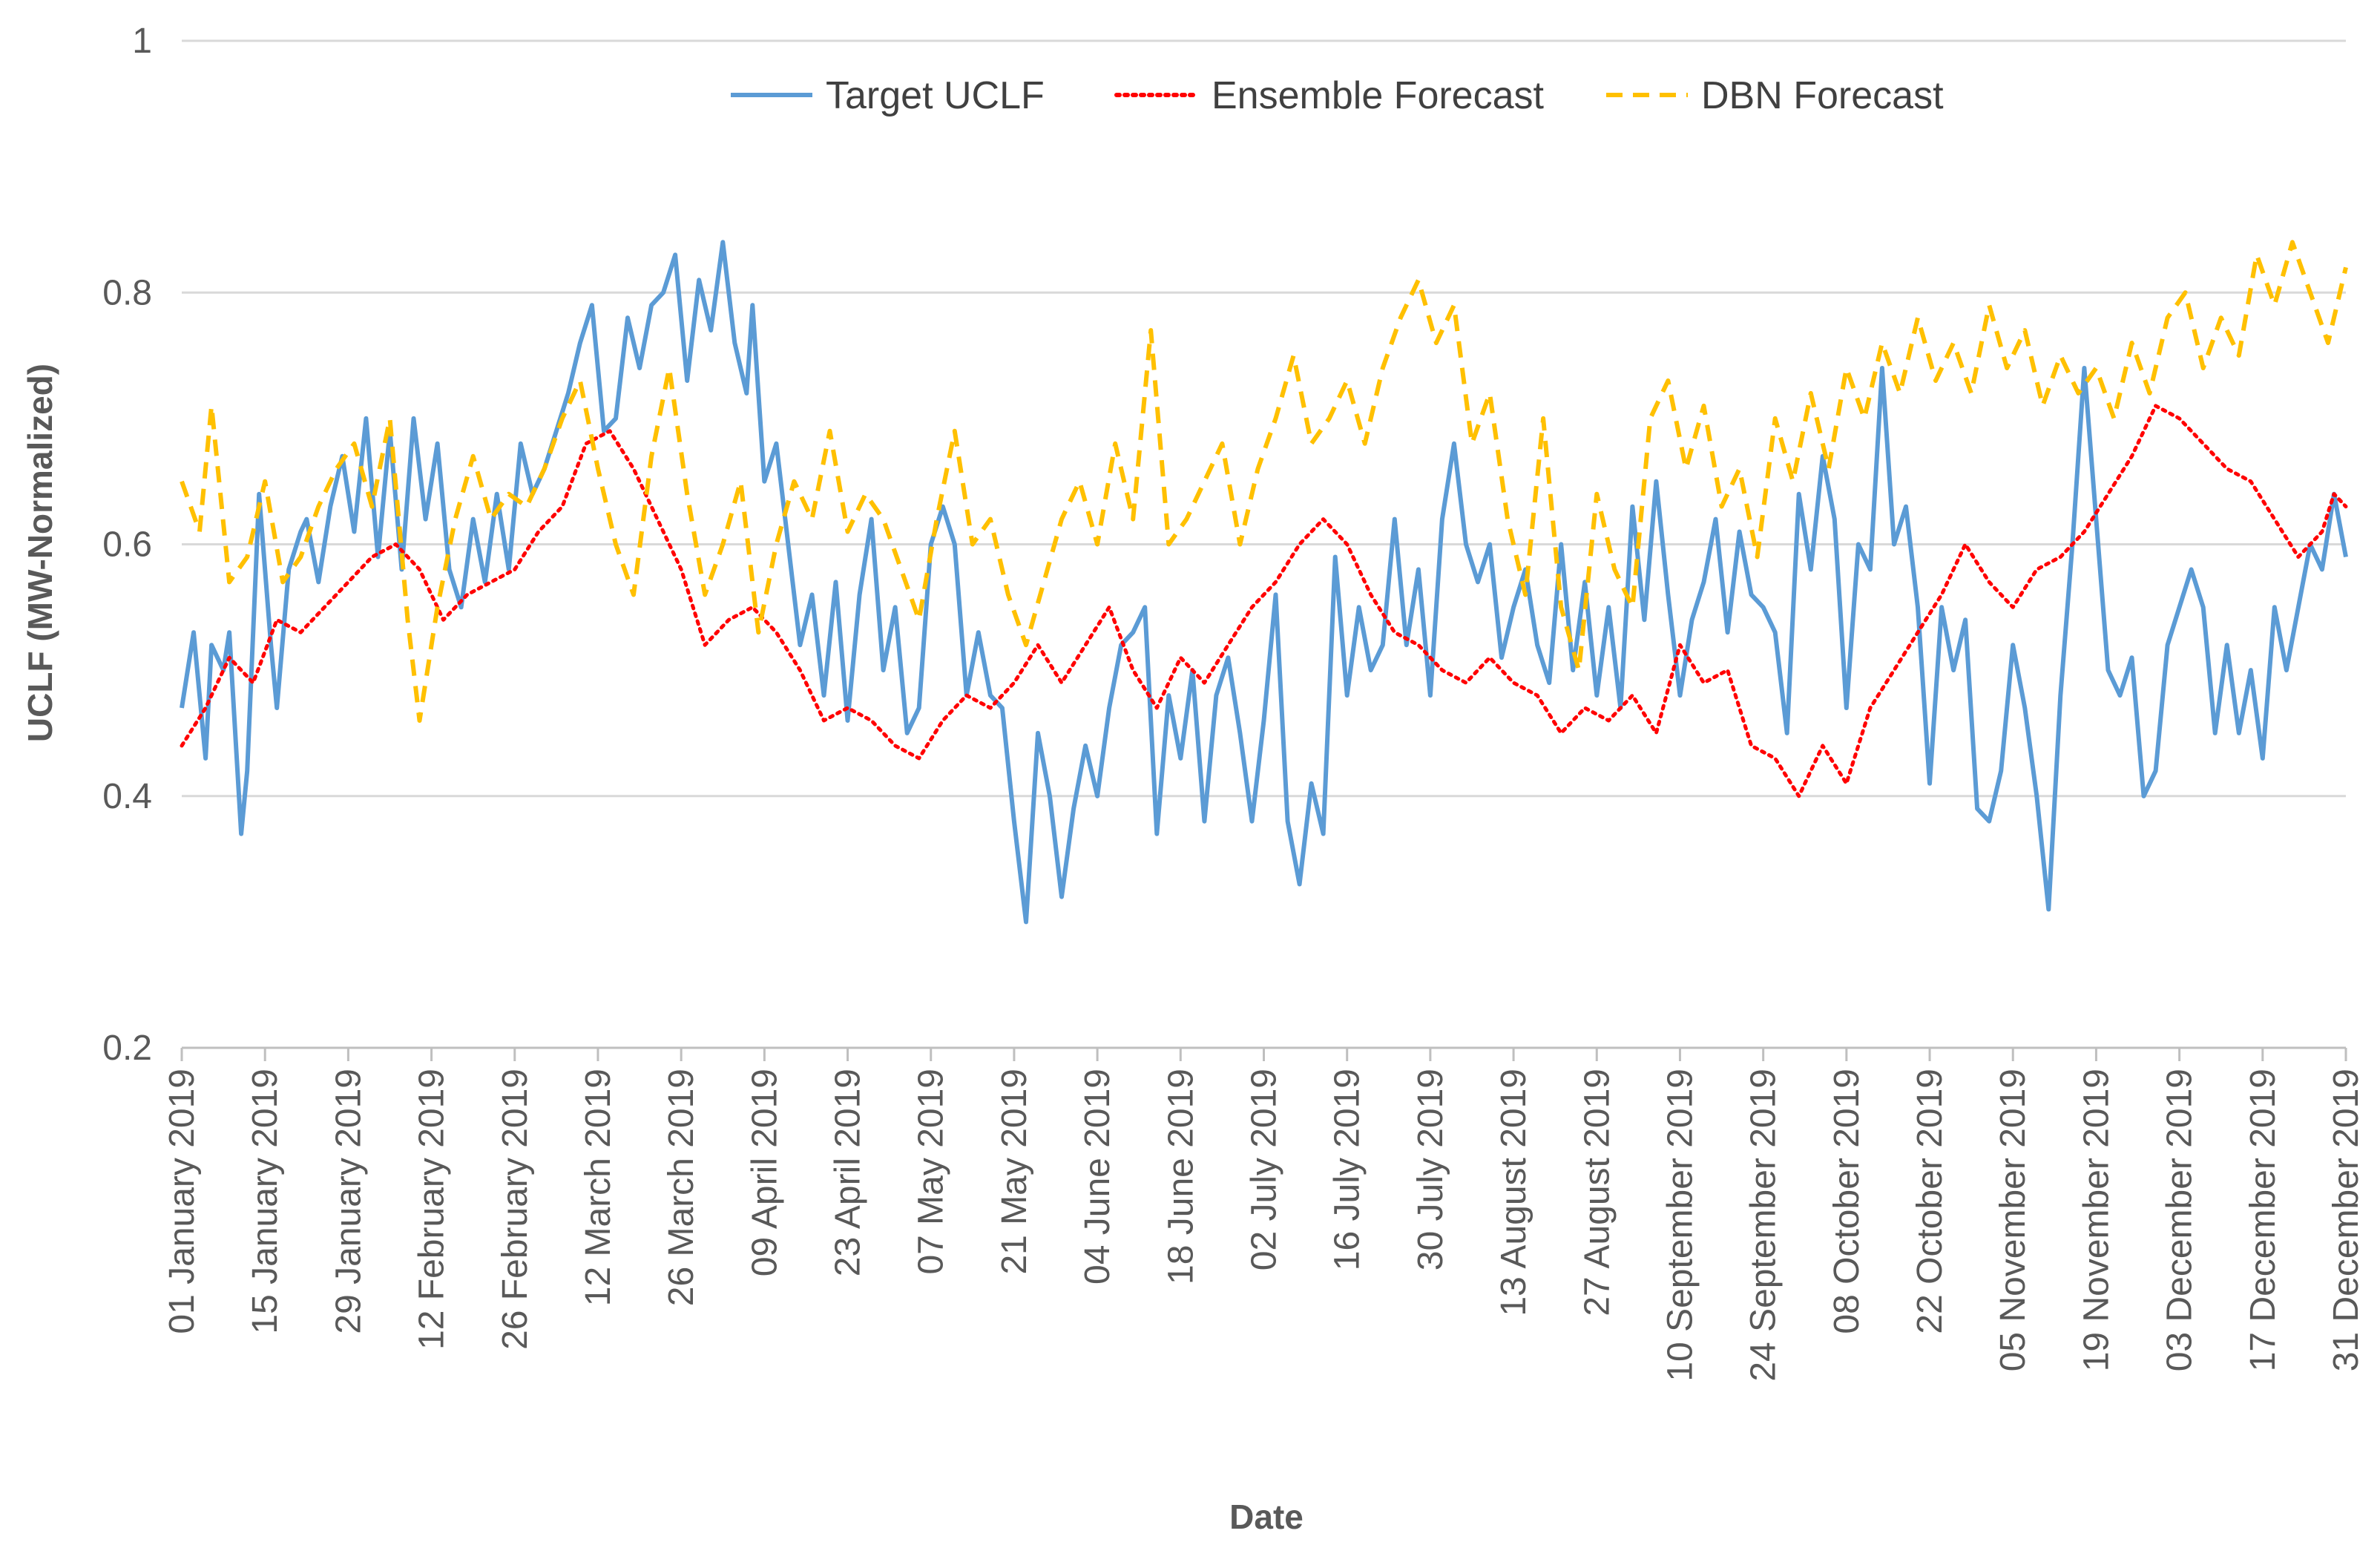 Image resolution: width=2380 pixels, height=1545 pixels. I want to click on x-axis-title: Date, so click(1267, 1517).